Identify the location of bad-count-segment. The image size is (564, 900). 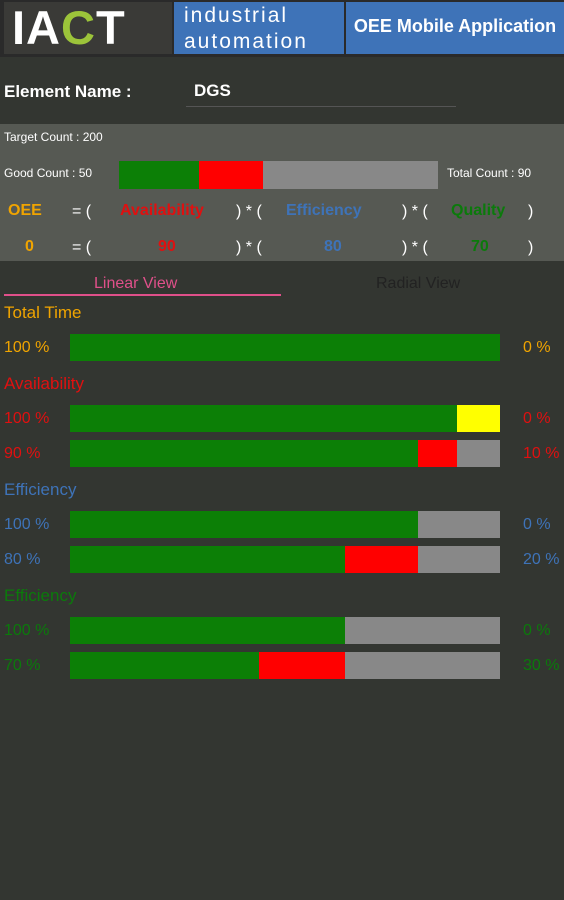
(230, 175).